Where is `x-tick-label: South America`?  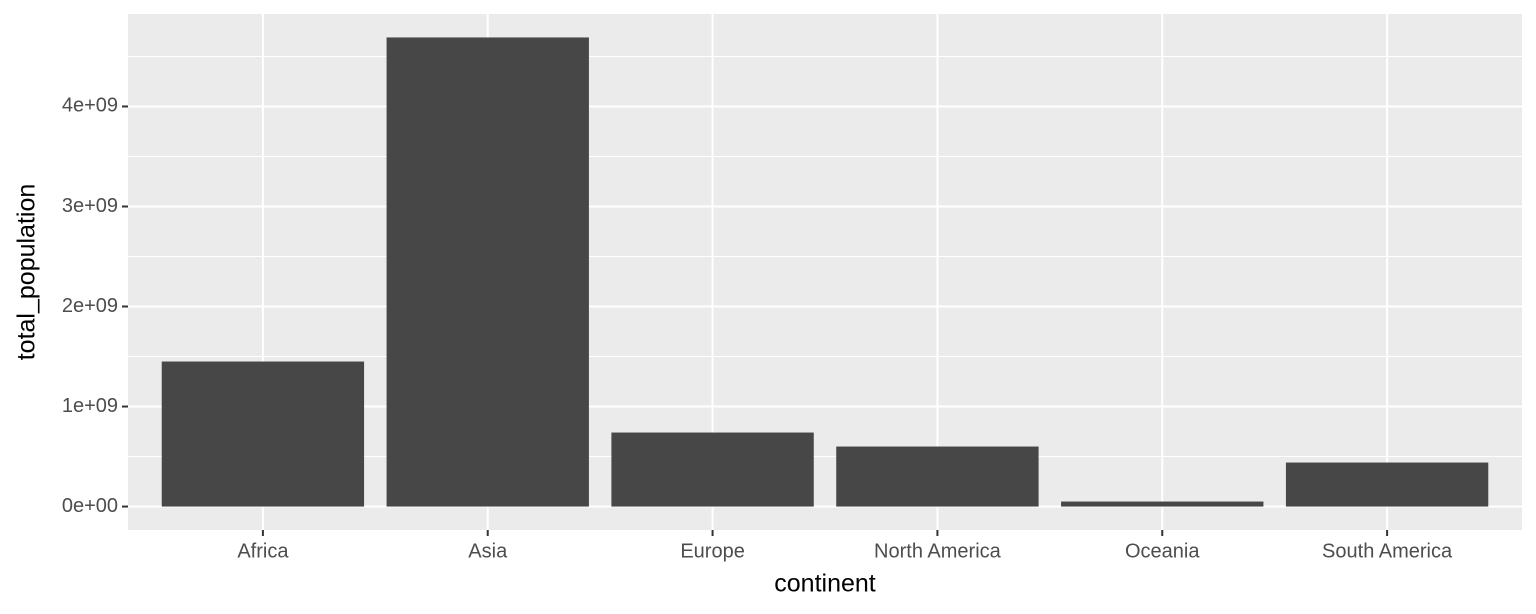
x-tick-label: South America is located at coordinates (1387, 551).